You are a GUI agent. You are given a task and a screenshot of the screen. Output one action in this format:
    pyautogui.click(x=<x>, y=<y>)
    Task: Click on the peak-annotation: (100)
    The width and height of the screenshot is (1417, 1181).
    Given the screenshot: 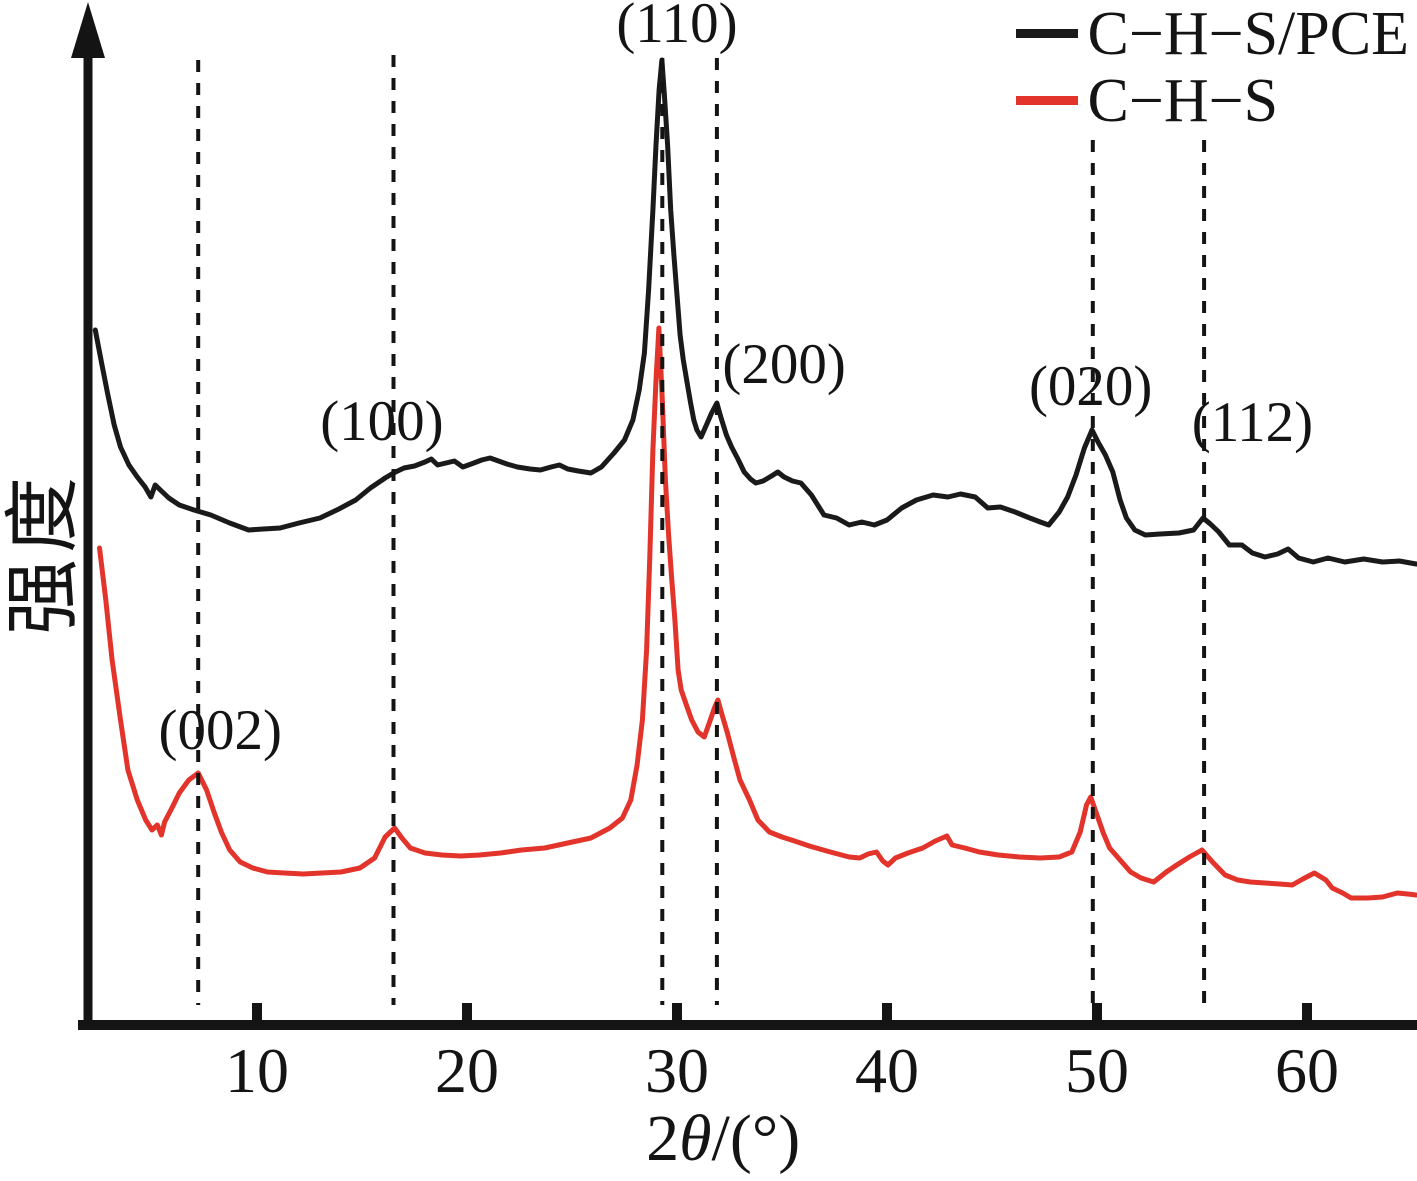 What is the action you would take?
    pyautogui.click(x=381, y=421)
    